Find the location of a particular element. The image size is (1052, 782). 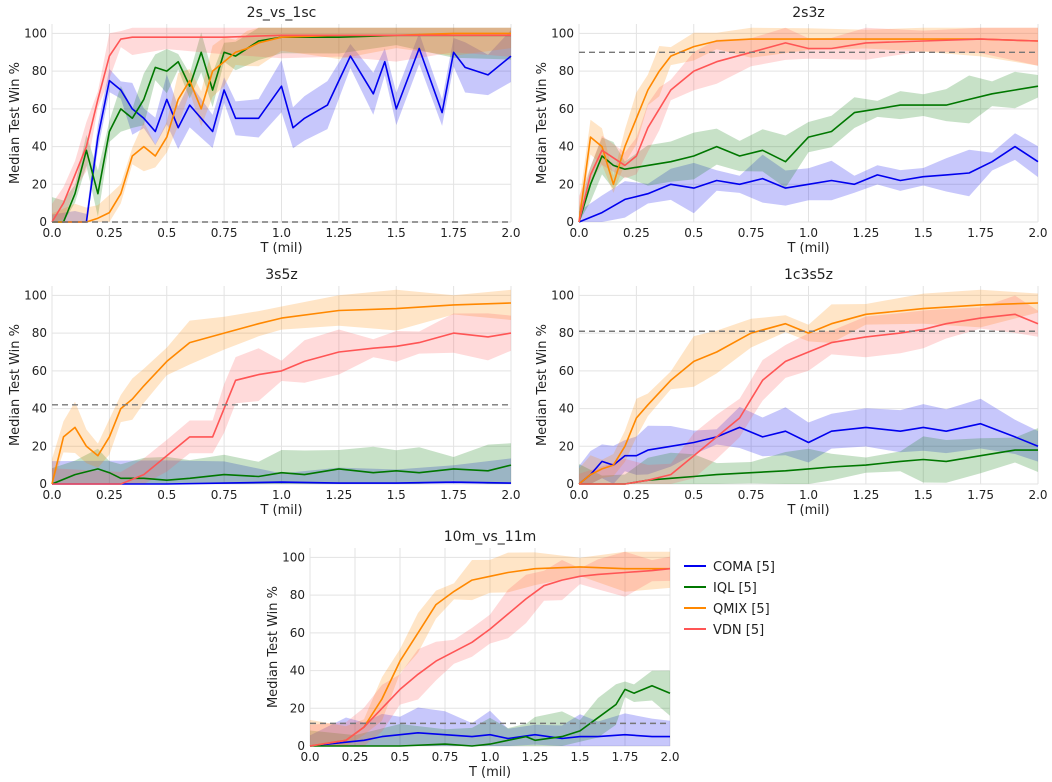

legend-entry: QMIX [5] is located at coordinates (741, 609).